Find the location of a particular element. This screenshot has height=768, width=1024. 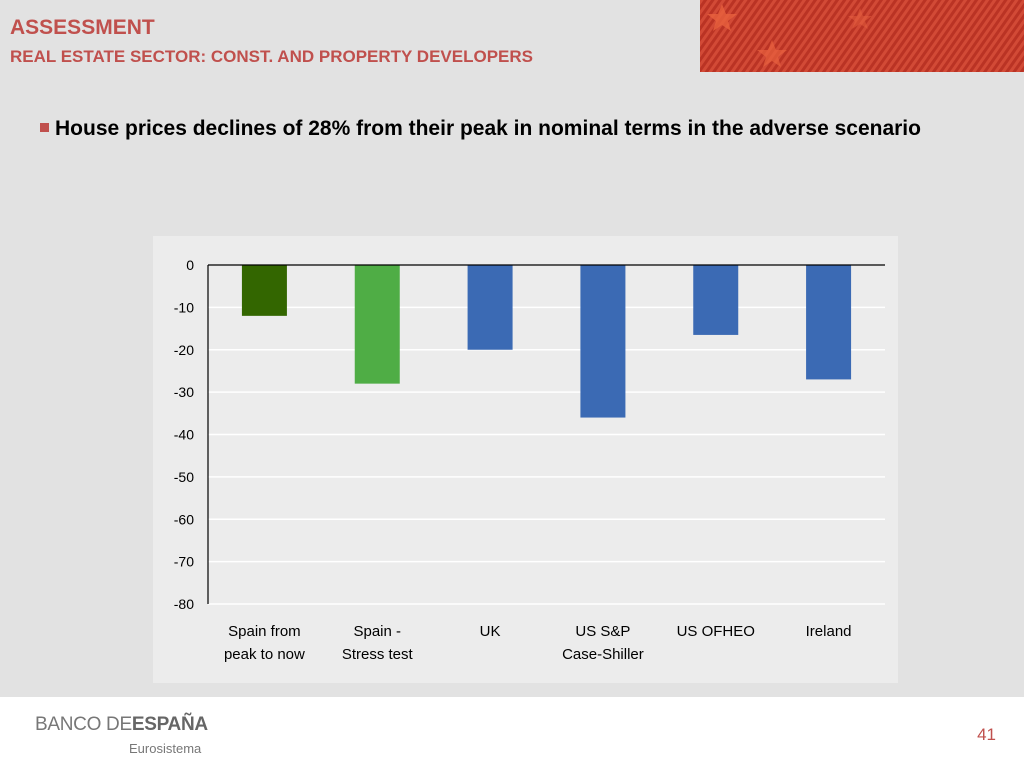

x-category-label: UK is located at coordinates (490, 631).